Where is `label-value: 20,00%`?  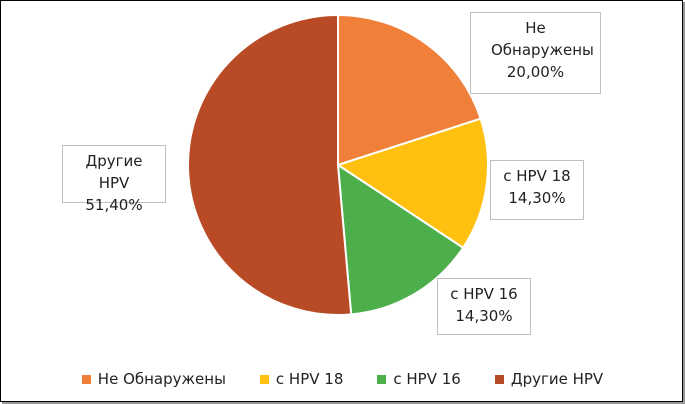 label-value: 20,00% is located at coordinates (535, 72).